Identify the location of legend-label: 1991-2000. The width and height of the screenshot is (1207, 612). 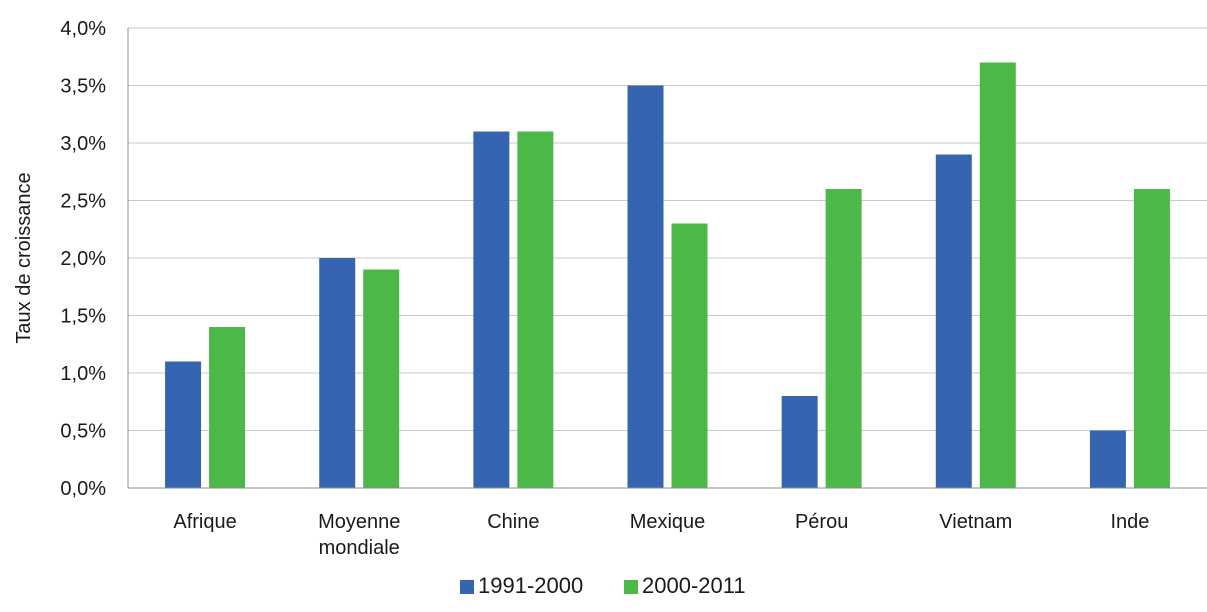
(530, 585).